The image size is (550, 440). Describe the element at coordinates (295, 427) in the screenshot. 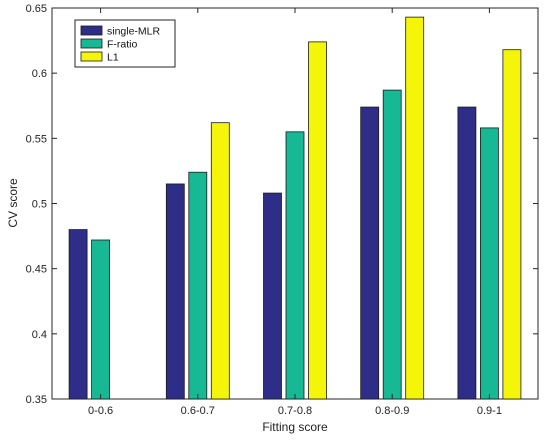

I see `x-axis-label: Fitting score` at that location.